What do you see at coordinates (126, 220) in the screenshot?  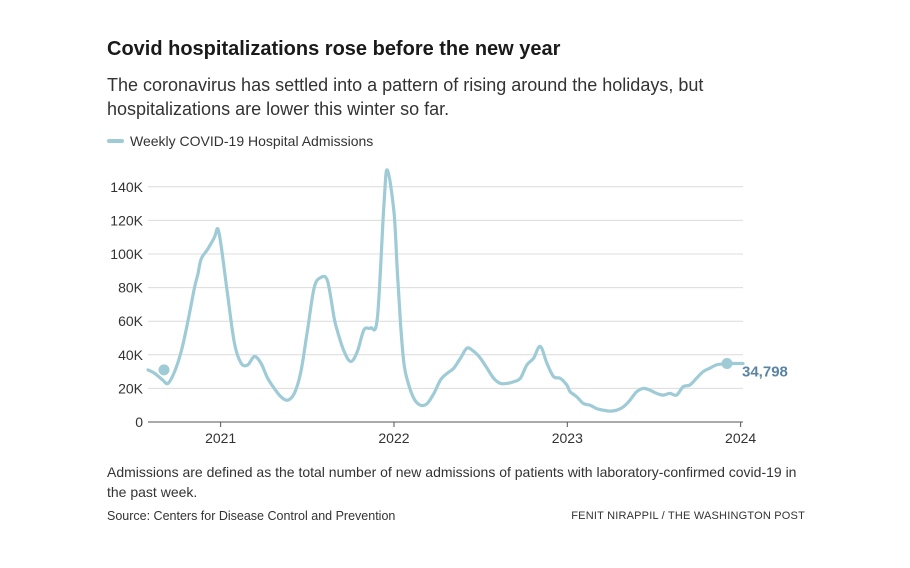 I see `y-tick-label: 120K` at bounding box center [126, 220].